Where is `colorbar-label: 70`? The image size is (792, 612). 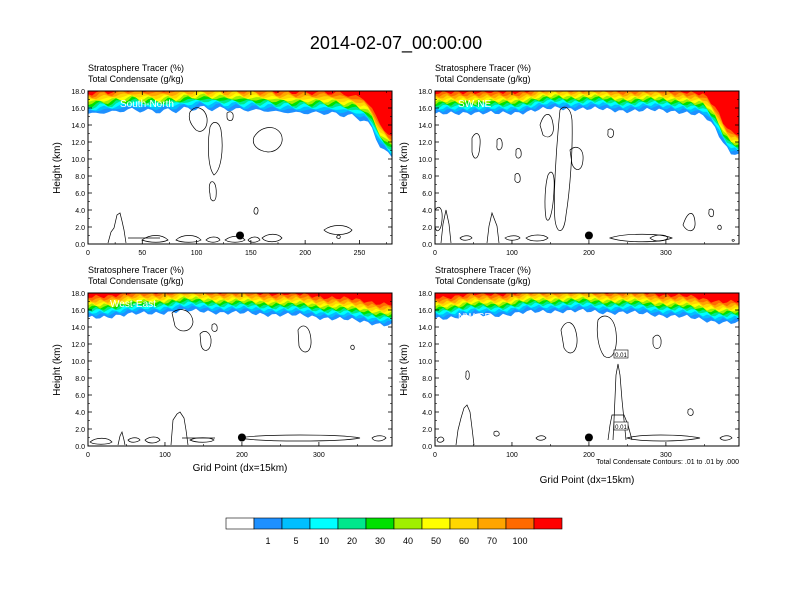
colorbar-label: 70 is located at coordinates (492, 541).